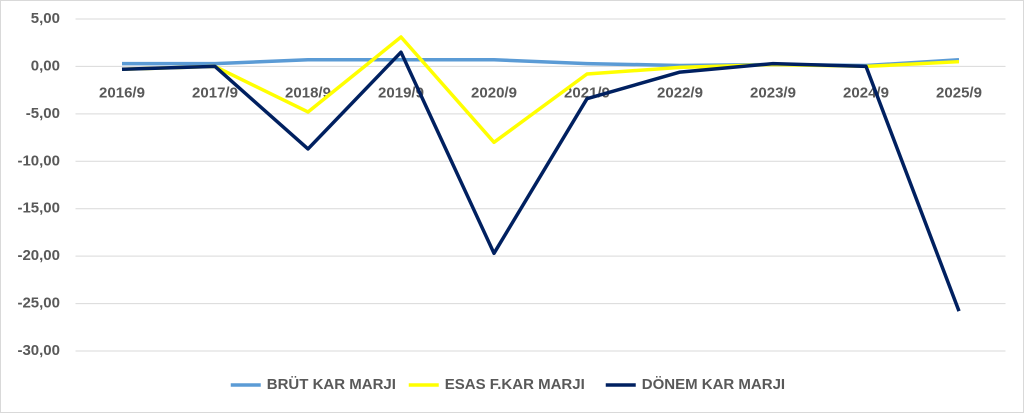 This screenshot has height=413, width=1024. What do you see at coordinates (38, 208) in the screenshot?
I see `y-tick-label: -15,00` at bounding box center [38, 208].